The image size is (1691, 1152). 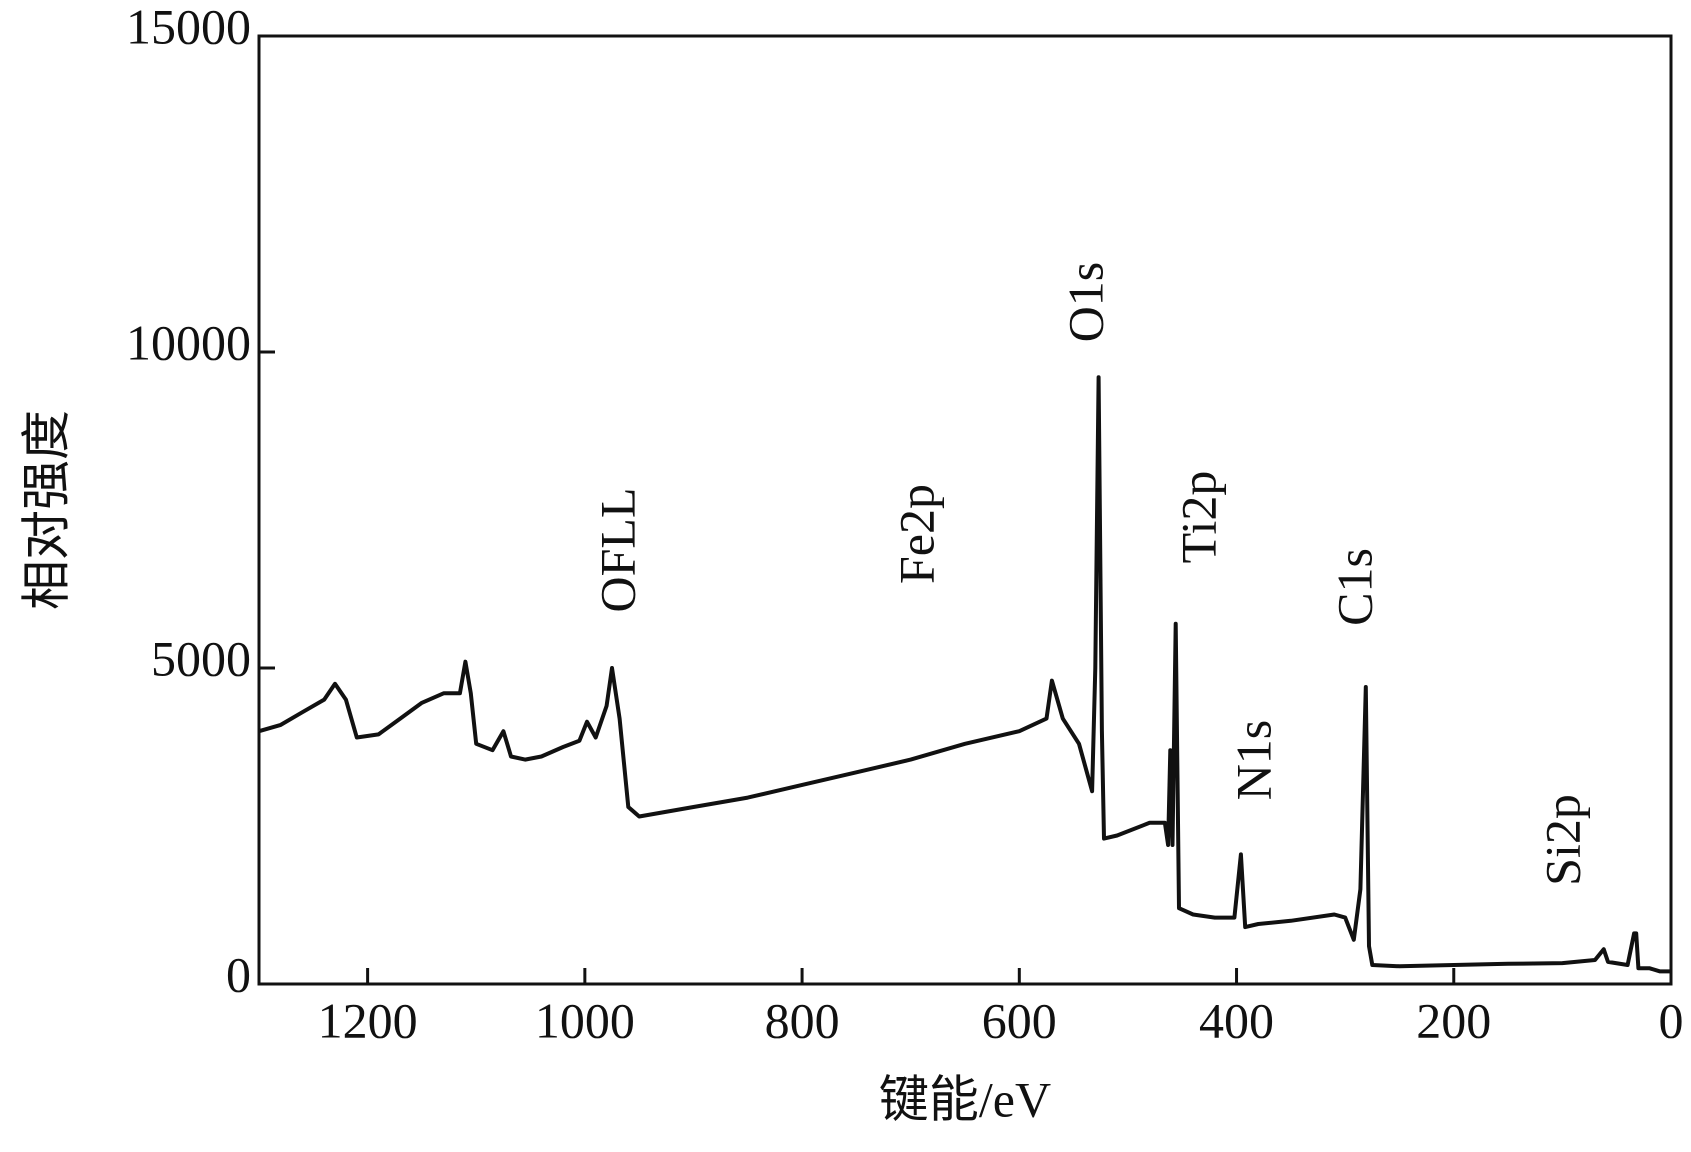 I want to click on x-tick-label: 400, so click(x=1236, y=1020).